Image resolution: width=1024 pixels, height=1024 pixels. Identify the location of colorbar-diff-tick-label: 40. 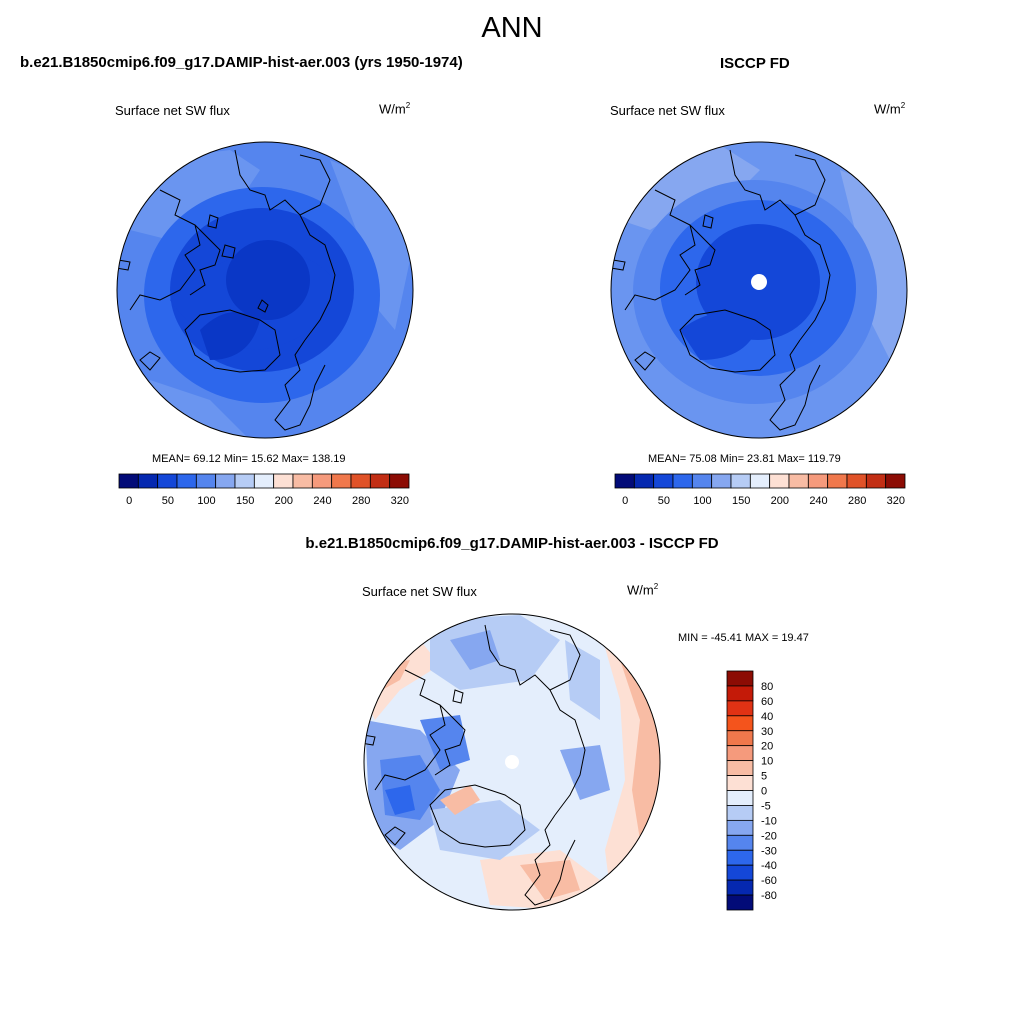
(767, 717).